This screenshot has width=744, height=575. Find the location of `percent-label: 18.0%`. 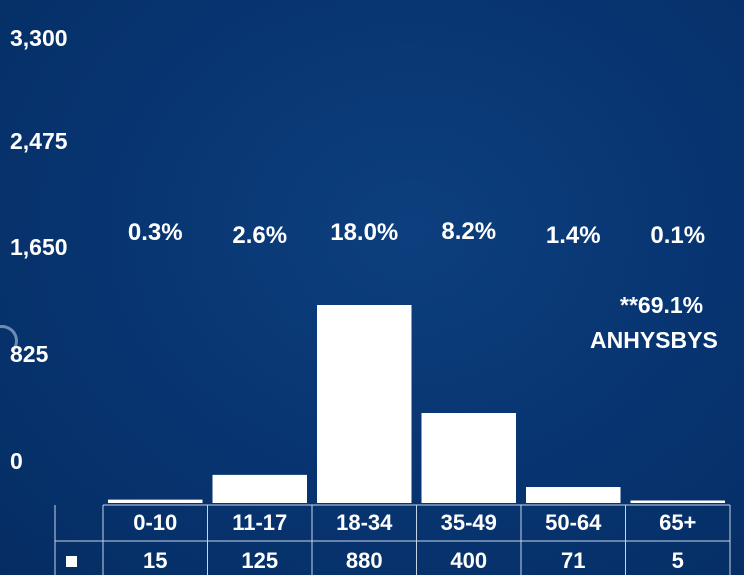

percent-label: 18.0% is located at coordinates (364, 232).